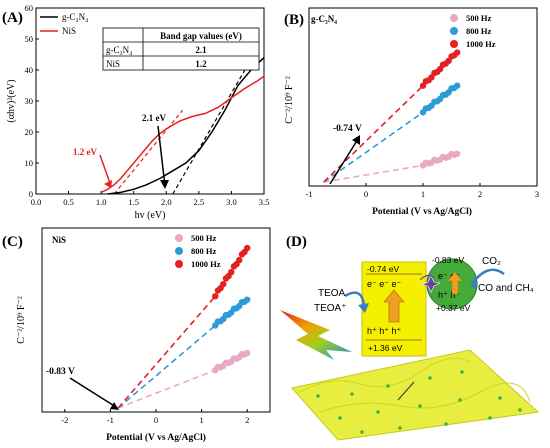  I want to click on extrapolation-line-500hz, so click(166, 389).